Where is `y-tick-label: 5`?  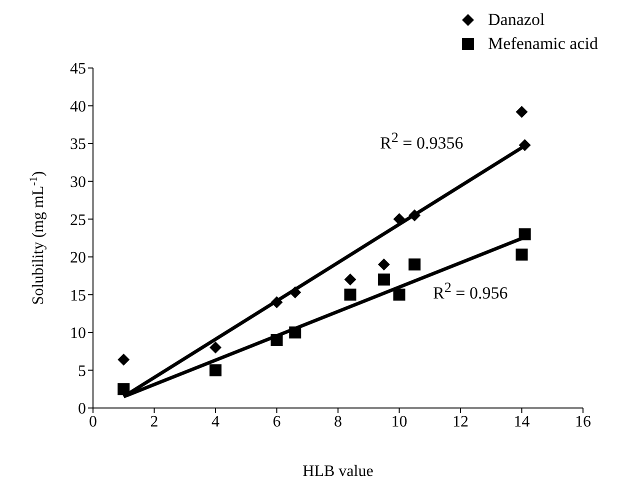
y-tick-label: 5 is located at coordinates (82, 371).